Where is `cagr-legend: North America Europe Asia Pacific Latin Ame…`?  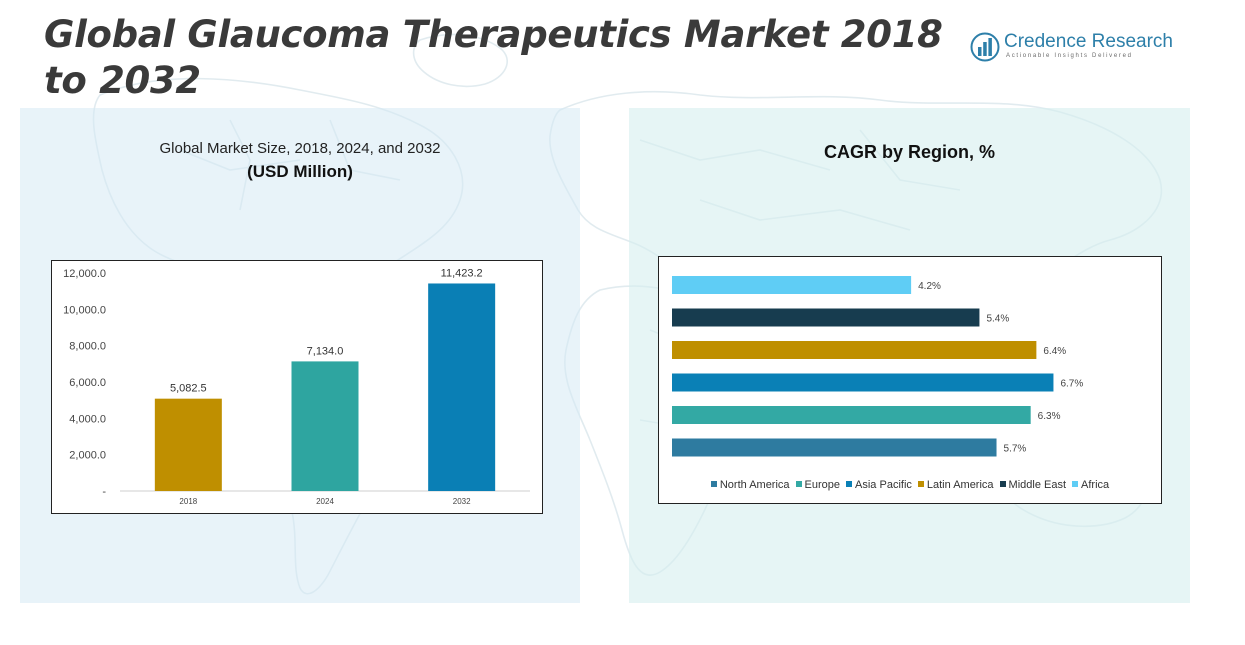 cagr-legend: North America Europe Asia Pacific Latin Ame… is located at coordinates (910, 485).